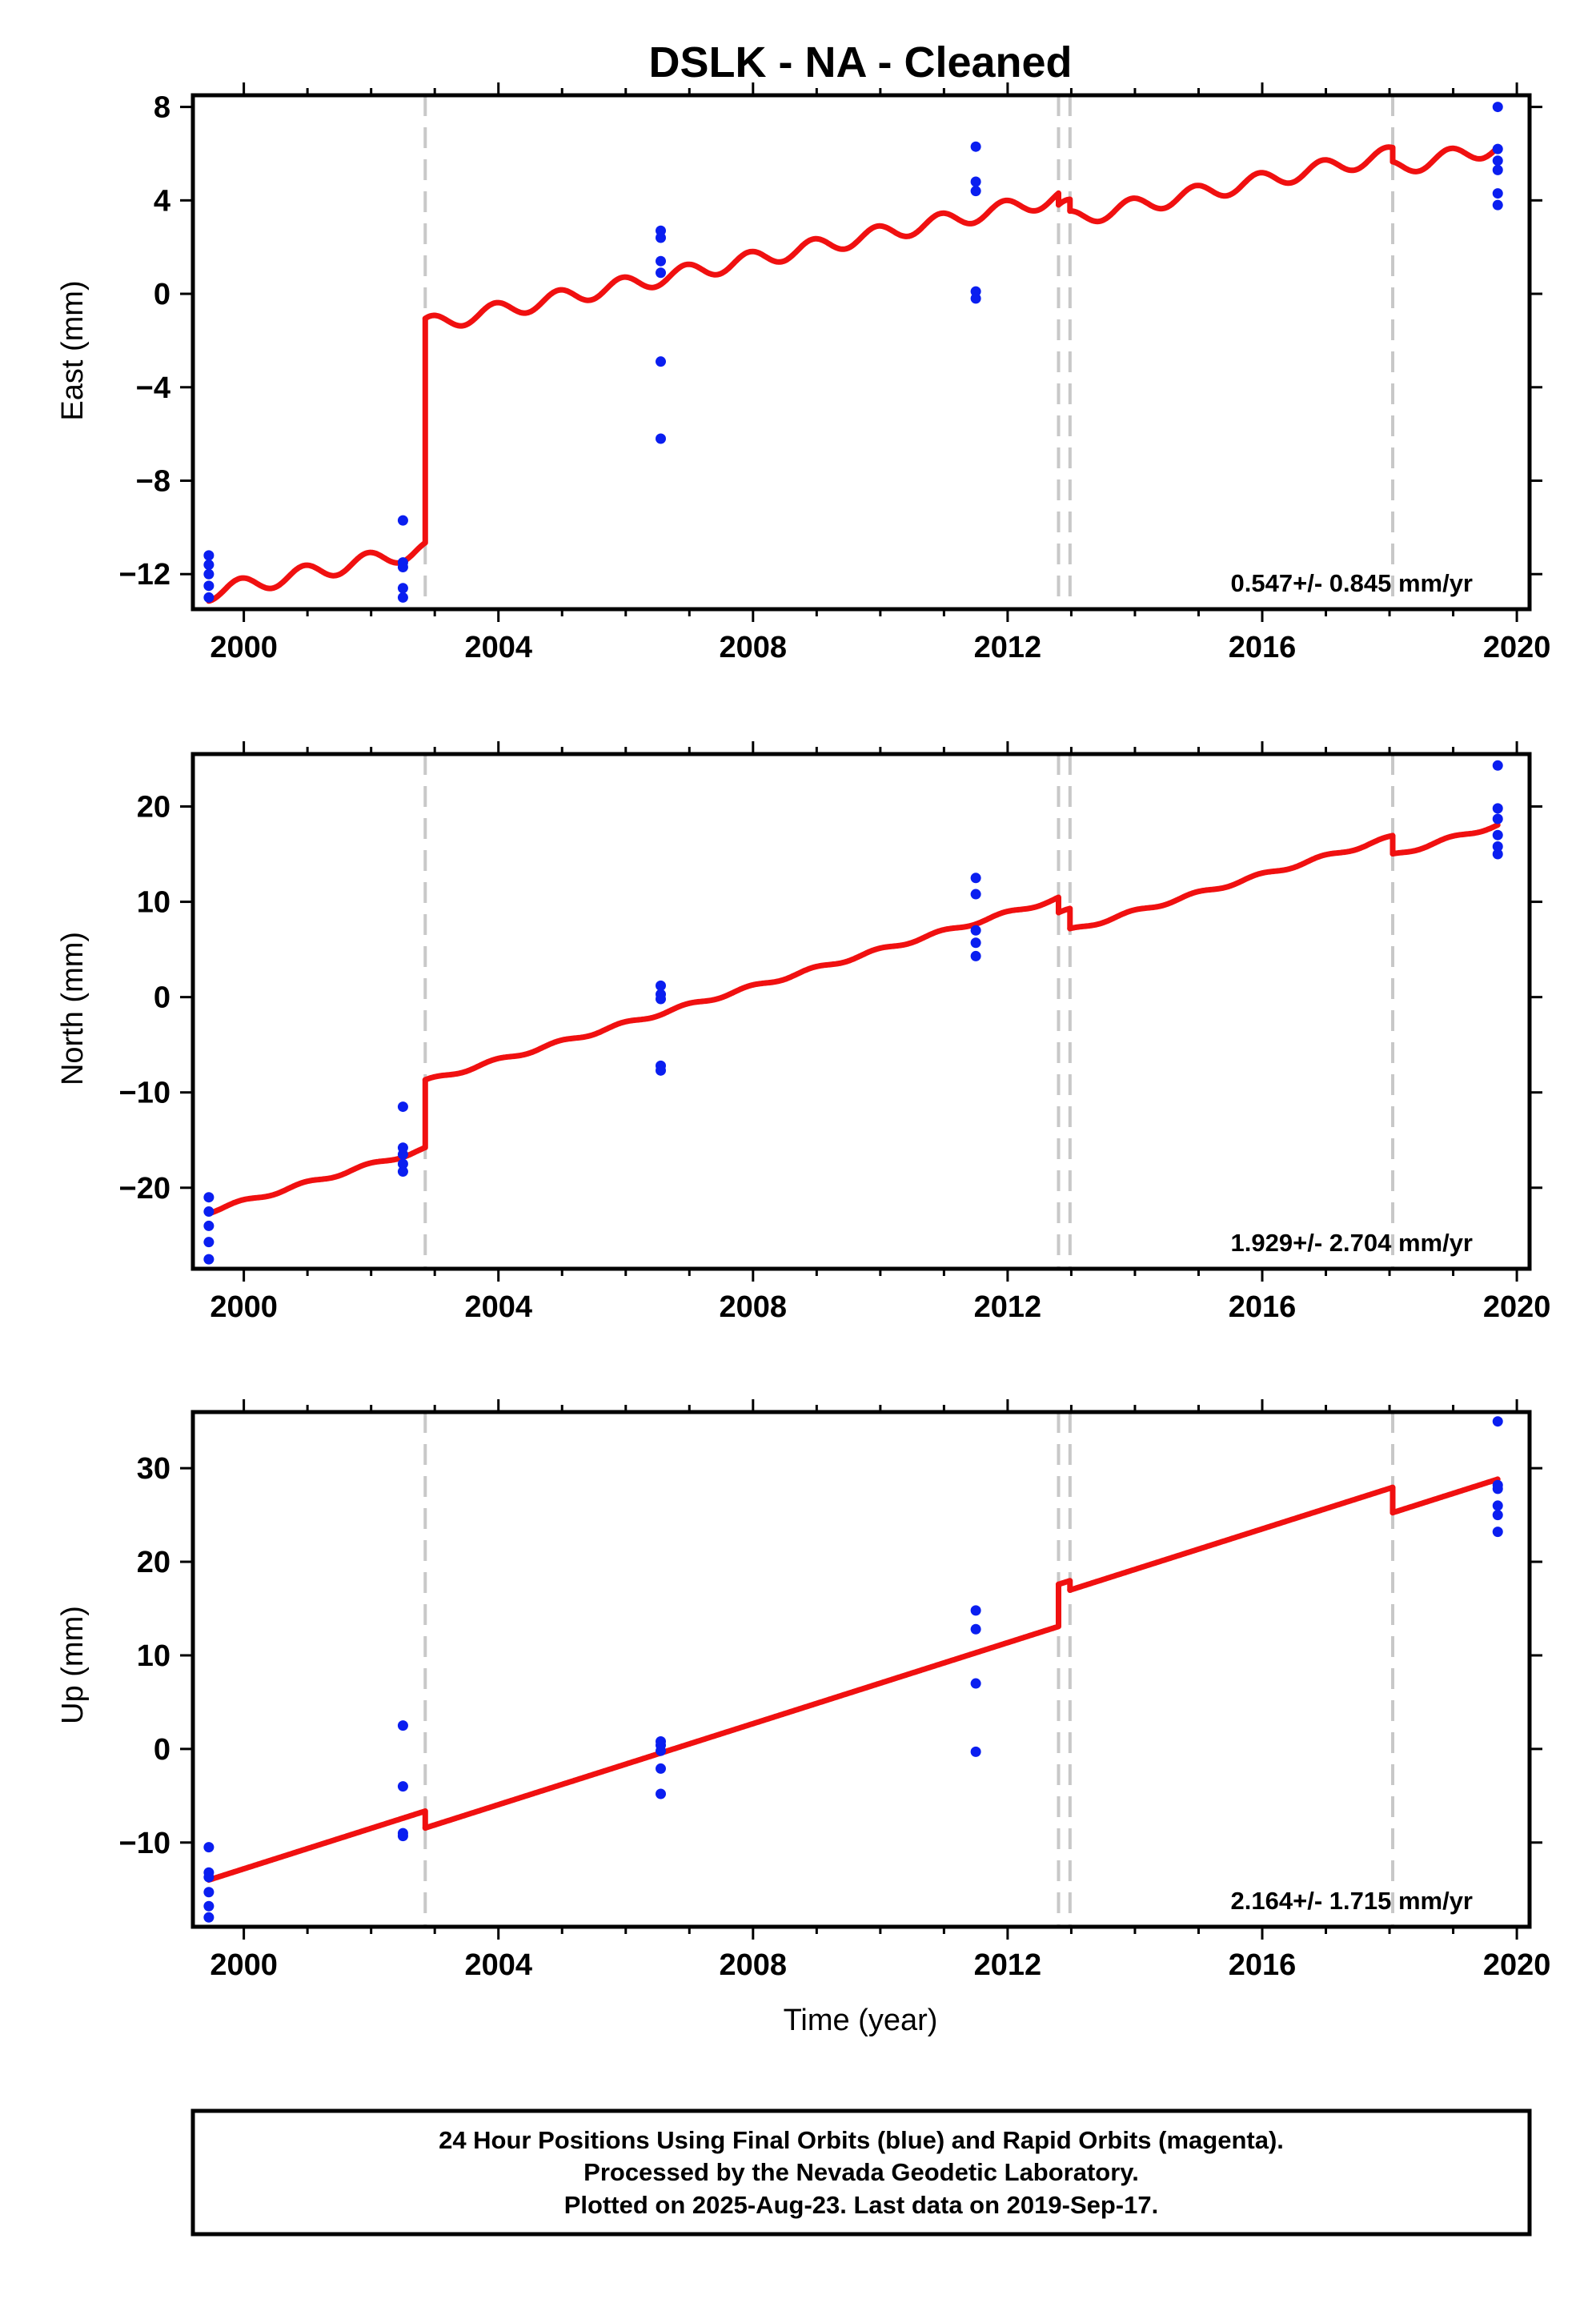  Describe the element at coordinates (1008, 1307) in the screenshot. I see `north-x-tick-label-3: 2012` at that location.